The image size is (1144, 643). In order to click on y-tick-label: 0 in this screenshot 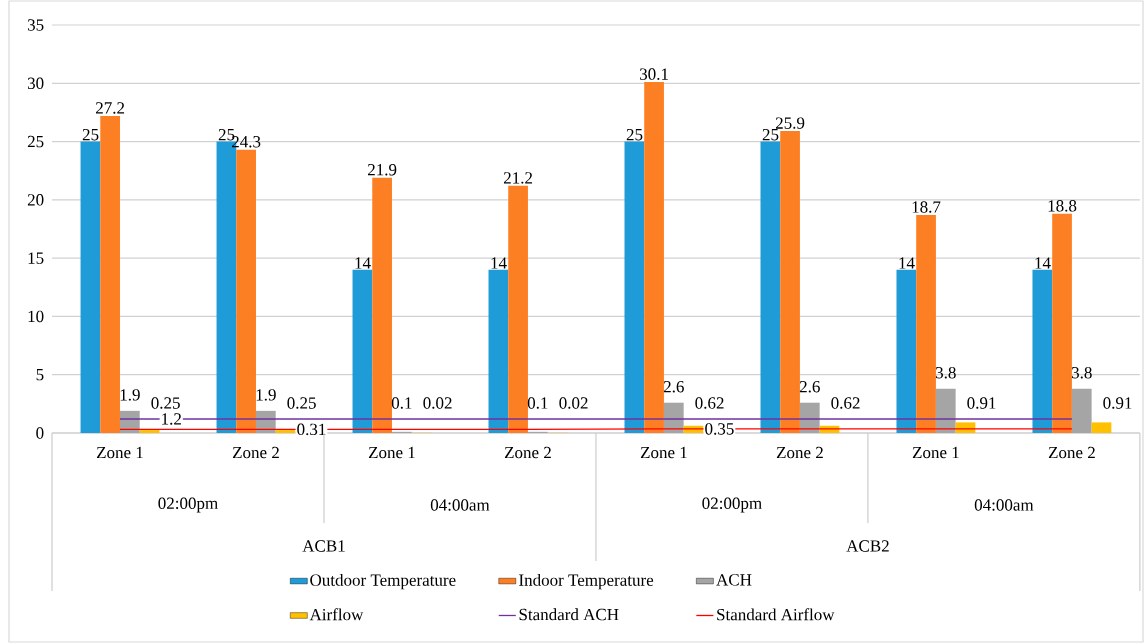, I will do `click(40, 433)`.